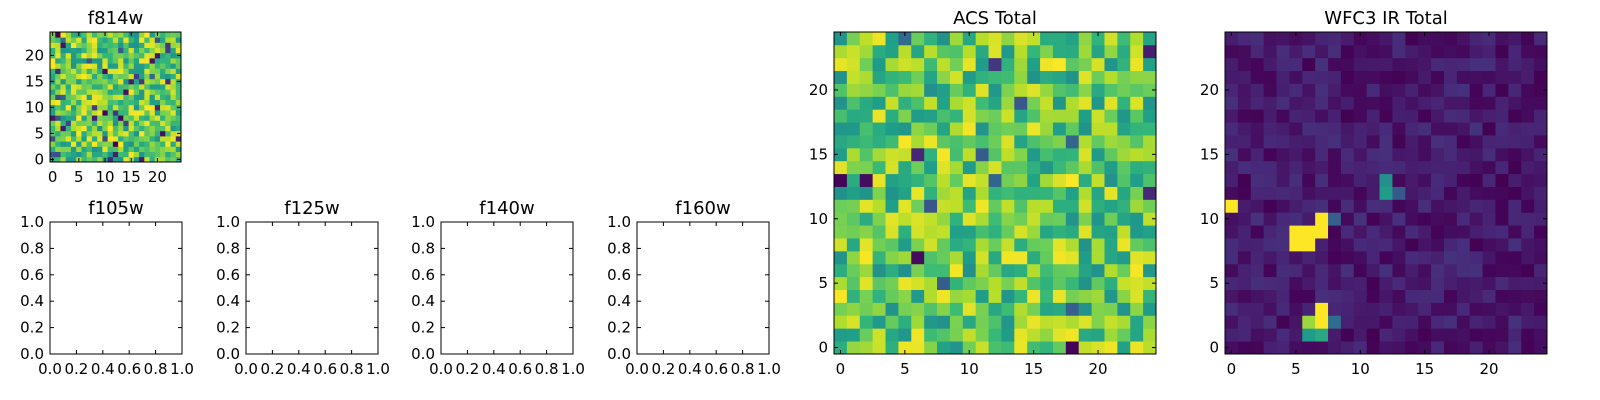  I want to click on x-tick-label: 1.0, so click(769, 369).